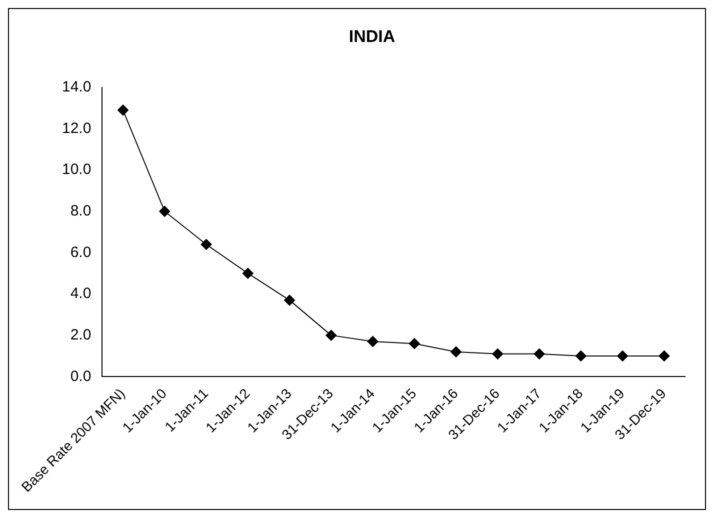  Describe the element at coordinates (81, 293) in the screenshot. I see `y-tick-label: 4.0` at that location.